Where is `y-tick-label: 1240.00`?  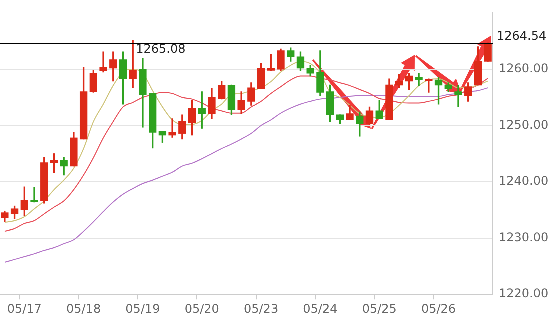
y-tick-label: 1240.00 is located at coordinates (524, 181).